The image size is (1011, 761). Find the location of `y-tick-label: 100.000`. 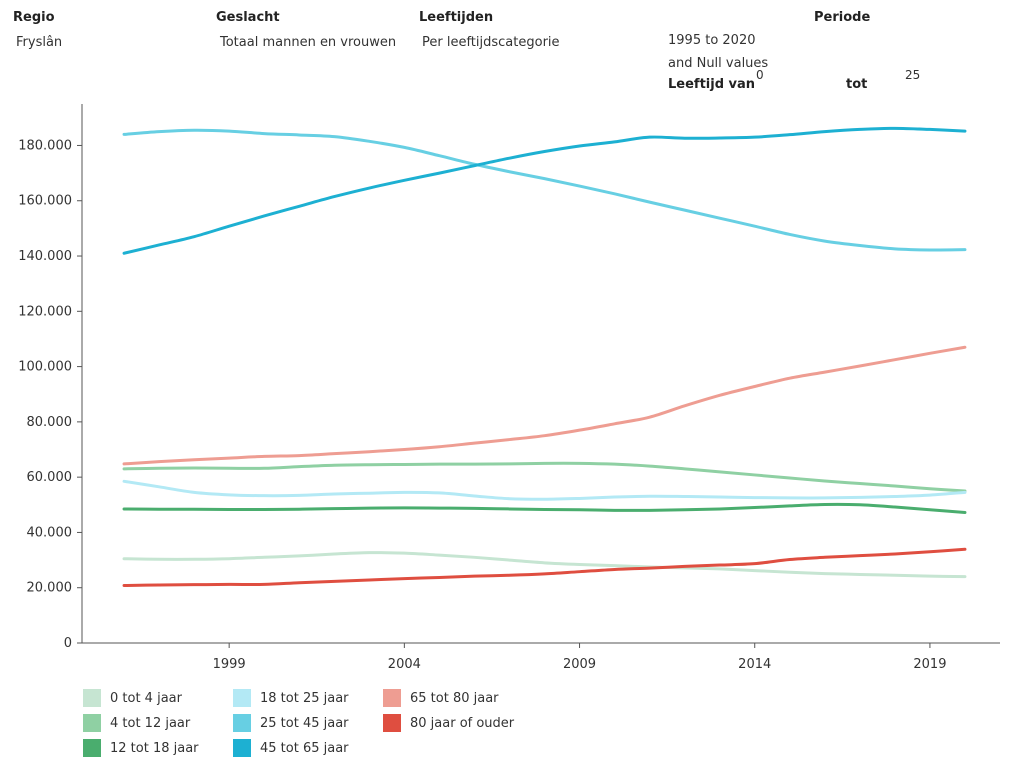

y-tick-label: 100.000 is located at coordinates (45, 367).